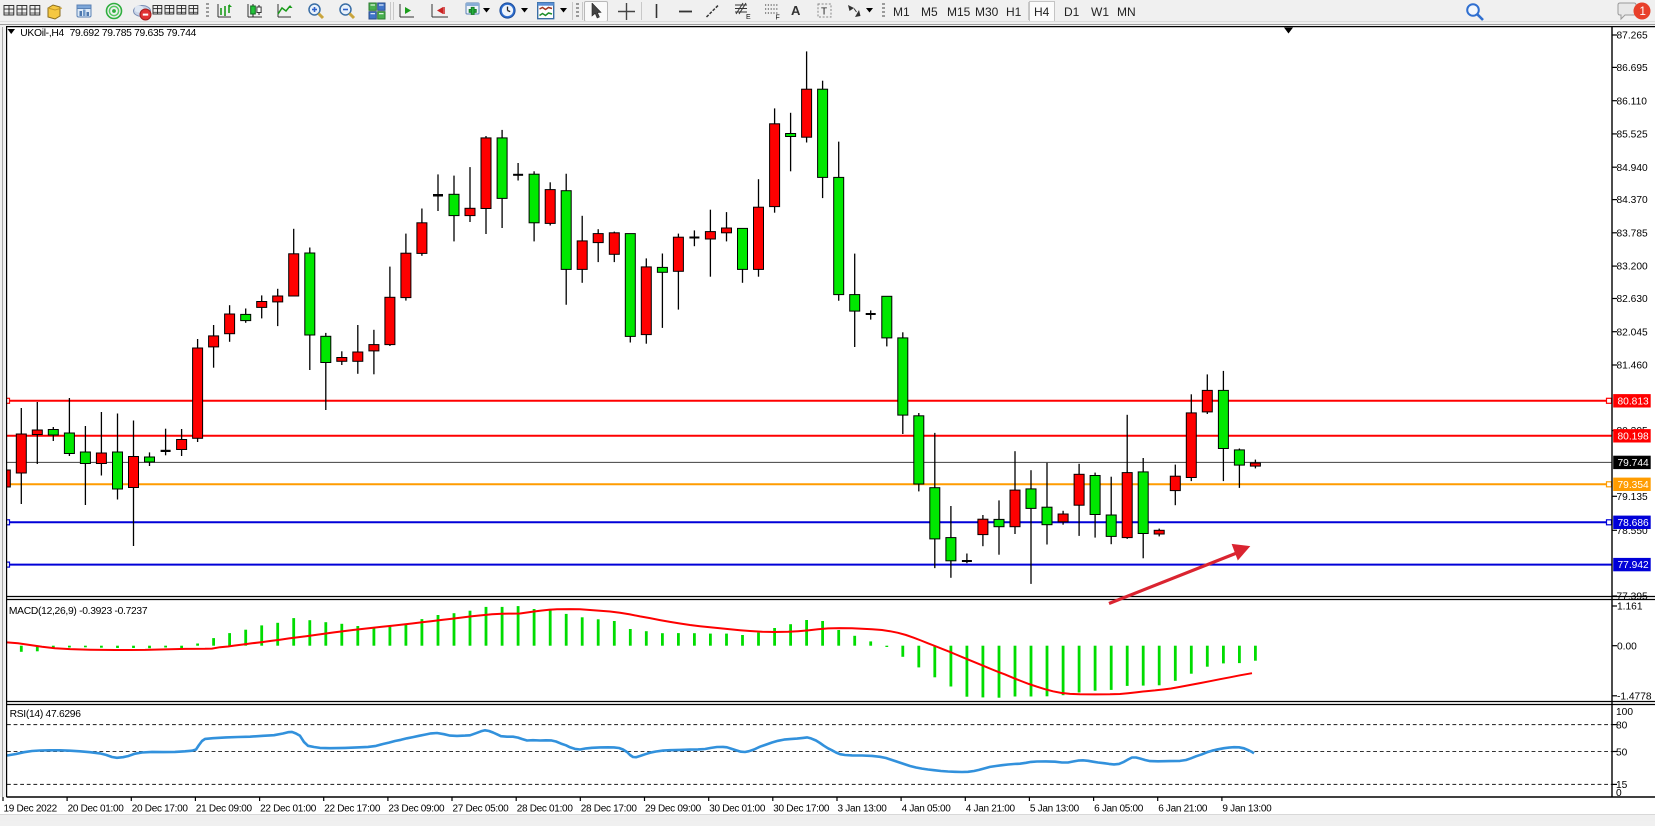 The height and width of the screenshot is (826, 1655). Describe the element at coordinates (224, 809) in the screenshot. I see `svg-text: 21 Dec 09:00` at that location.